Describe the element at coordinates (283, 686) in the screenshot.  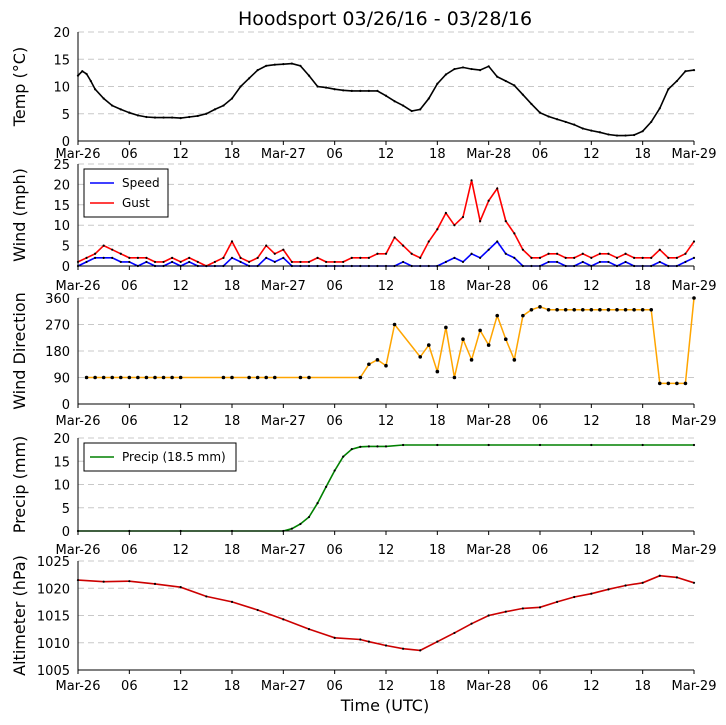
I see `x-tick-label: Mar-27` at that location.